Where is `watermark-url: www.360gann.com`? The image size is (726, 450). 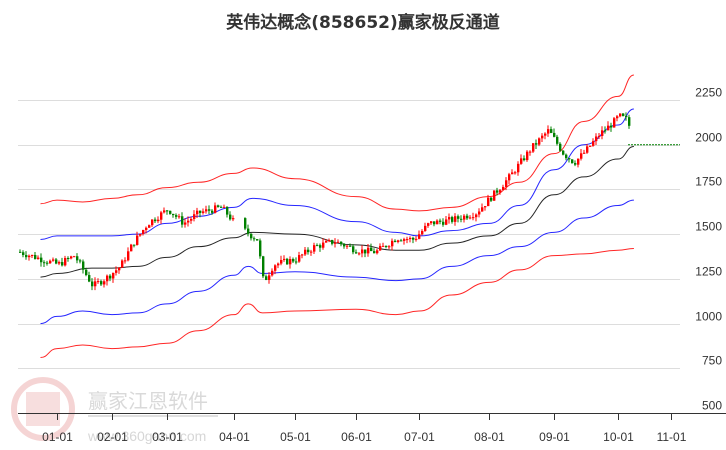
watermark-url: www.360gann.com is located at coordinates (146, 436).